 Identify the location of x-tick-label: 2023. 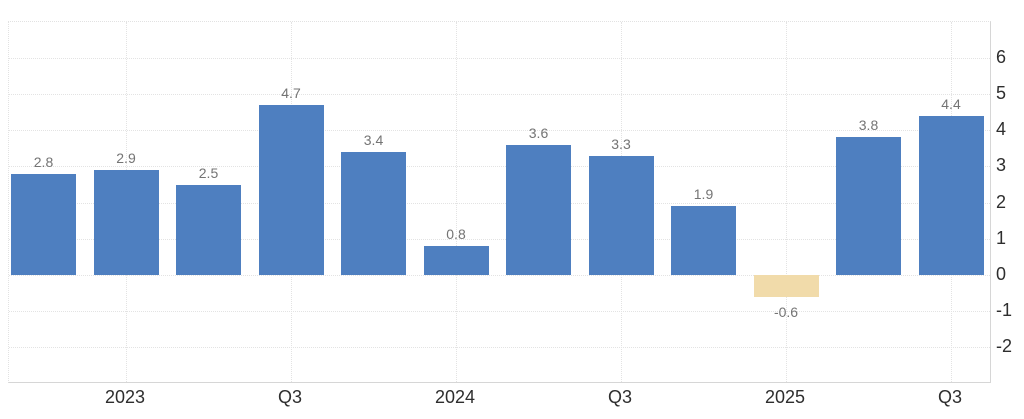
(125, 397).